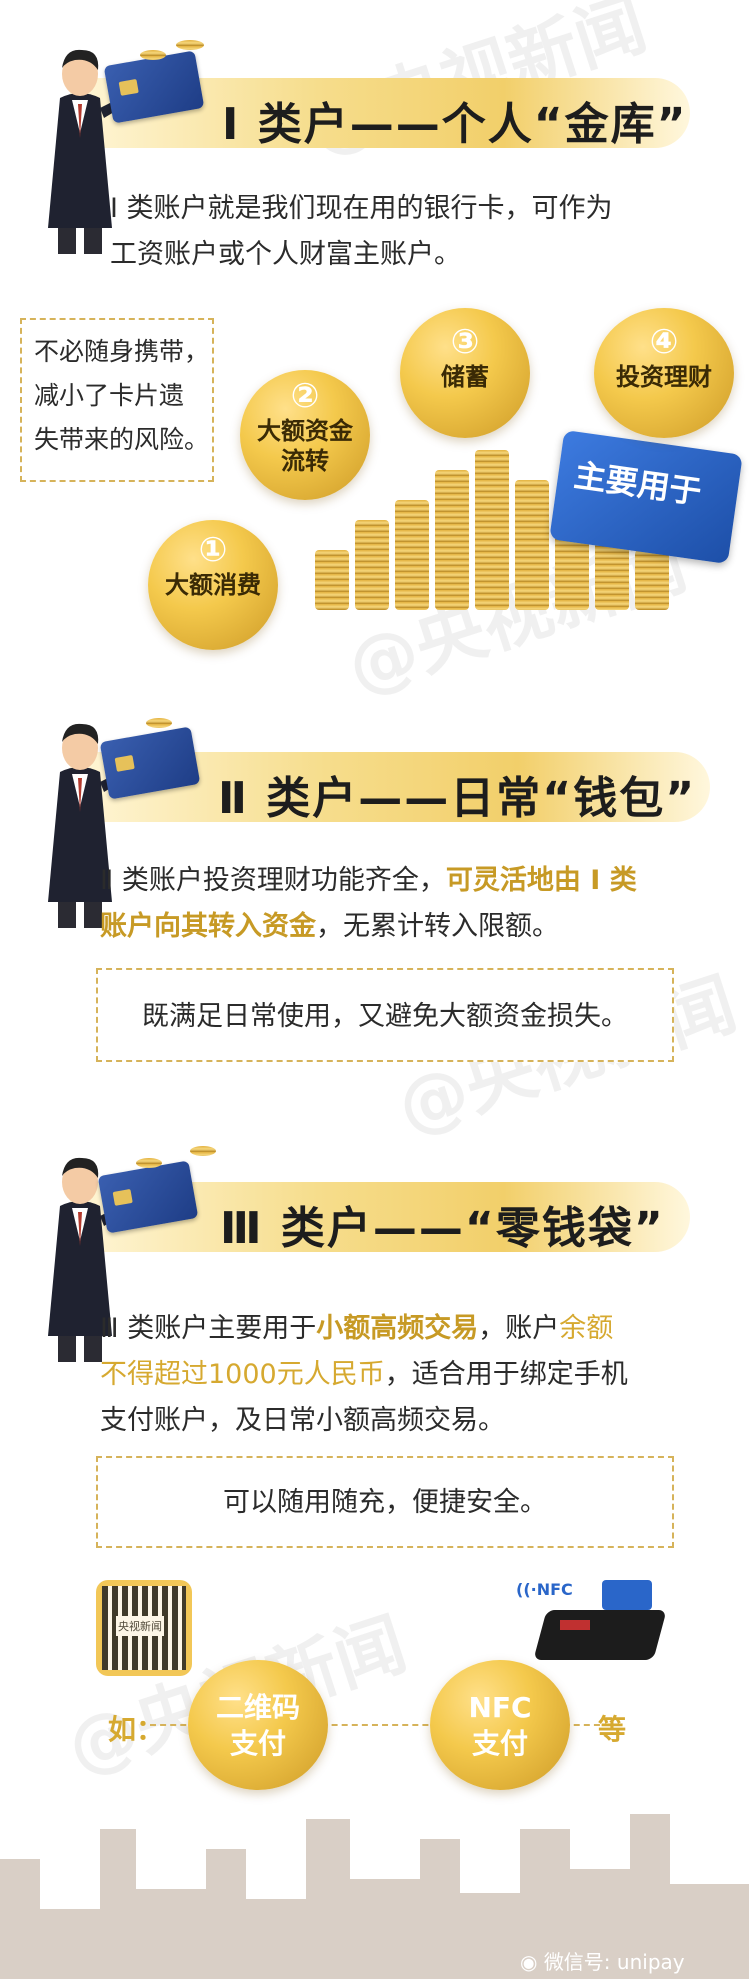 This screenshot has width=749, height=1979. What do you see at coordinates (380, 1725) in the screenshot?
I see `connector-line` at bounding box center [380, 1725].